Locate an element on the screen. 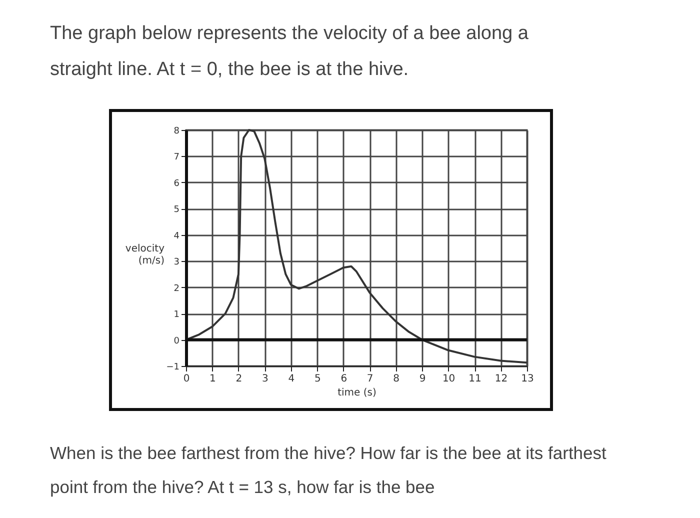 This screenshot has height=518, width=700. y-tick-label: 3 is located at coordinates (177, 263).